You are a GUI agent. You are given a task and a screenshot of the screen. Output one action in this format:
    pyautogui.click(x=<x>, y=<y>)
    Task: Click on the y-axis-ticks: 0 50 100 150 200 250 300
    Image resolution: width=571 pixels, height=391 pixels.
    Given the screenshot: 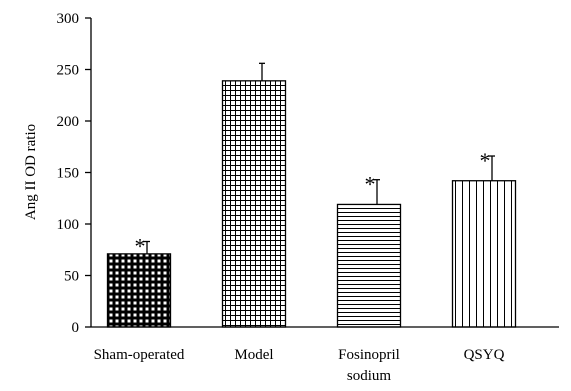 What is the action you would take?
    pyautogui.click(x=74, y=173)
    